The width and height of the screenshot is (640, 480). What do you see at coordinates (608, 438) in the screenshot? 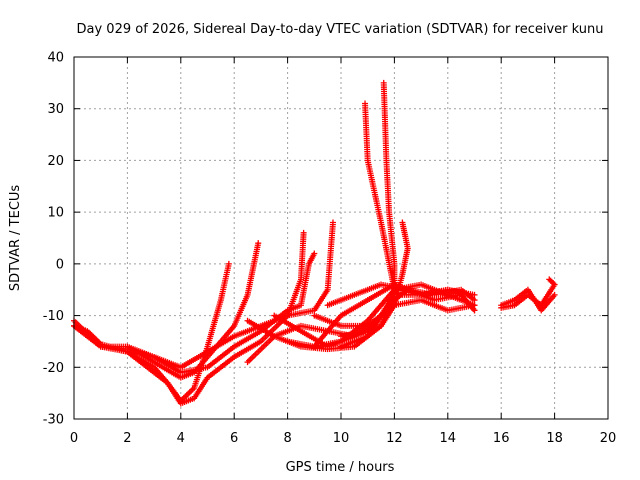
I see `x-tick-label: 20` at bounding box center [608, 438].